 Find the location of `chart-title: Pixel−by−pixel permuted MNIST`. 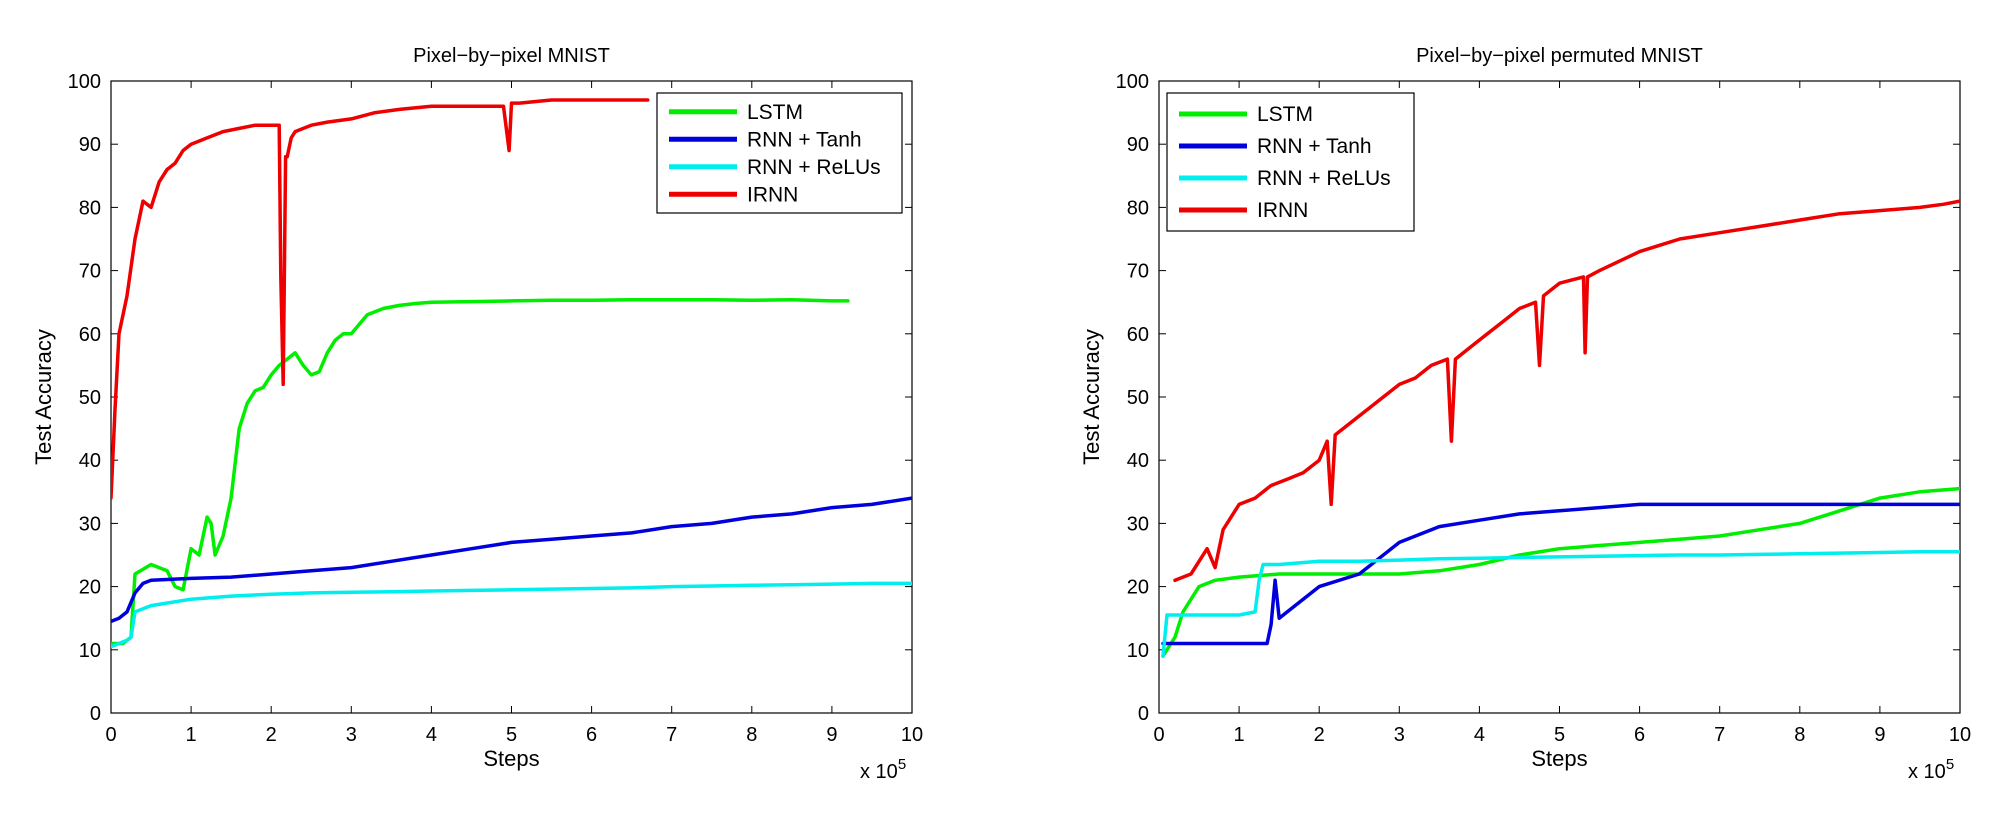

chart-title: Pixel−by−pixel permuted MNIST is located at coordinates (1559, 56).